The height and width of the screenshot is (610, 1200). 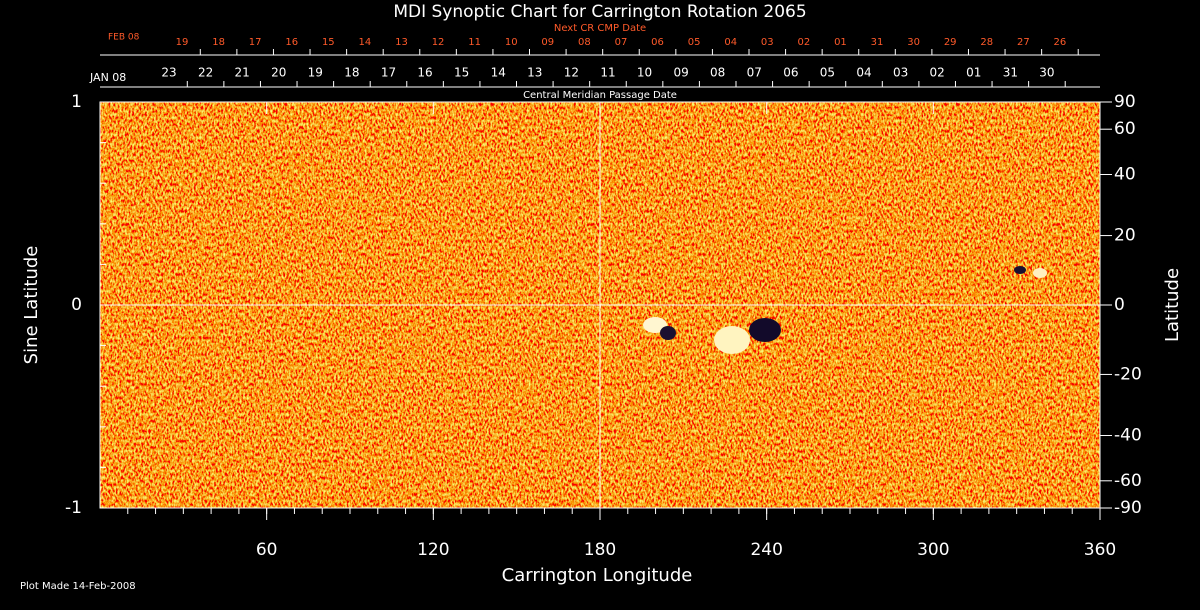 What do you see at coordinates (933, 550) in the screenshot?
I see `x-tick-label: 300` at bounding box center [933, 550].